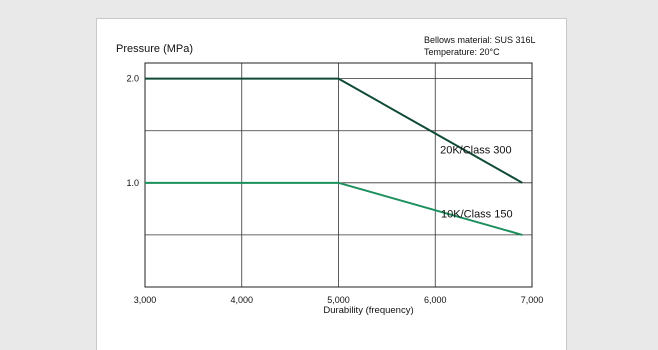  Describe the element at coordinates (154, 49) in the screenshot. I see `y-axis-label: Pressure (MPa)` at that location.